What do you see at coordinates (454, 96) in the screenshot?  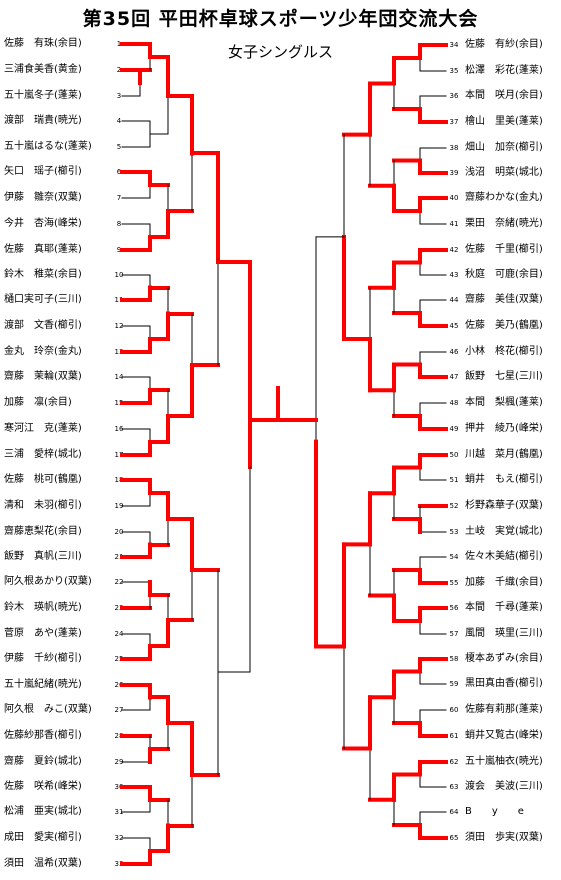 I see `seed-number: 36` at bounding box center [454, 96].